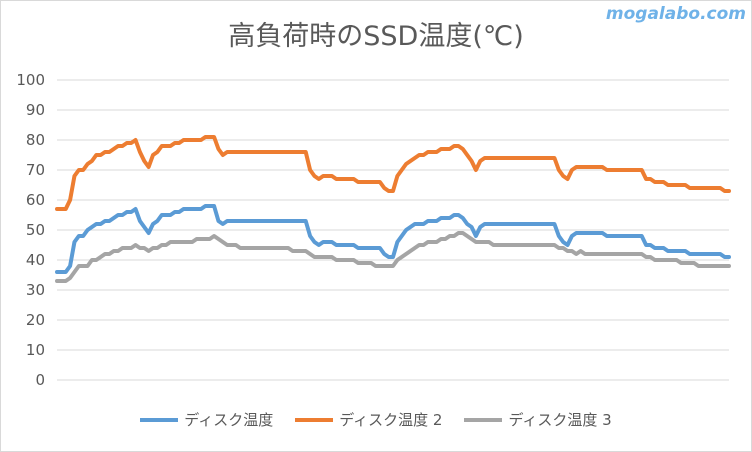  I want to click on legend-item-1: ディスク温度, so click(206, 419).